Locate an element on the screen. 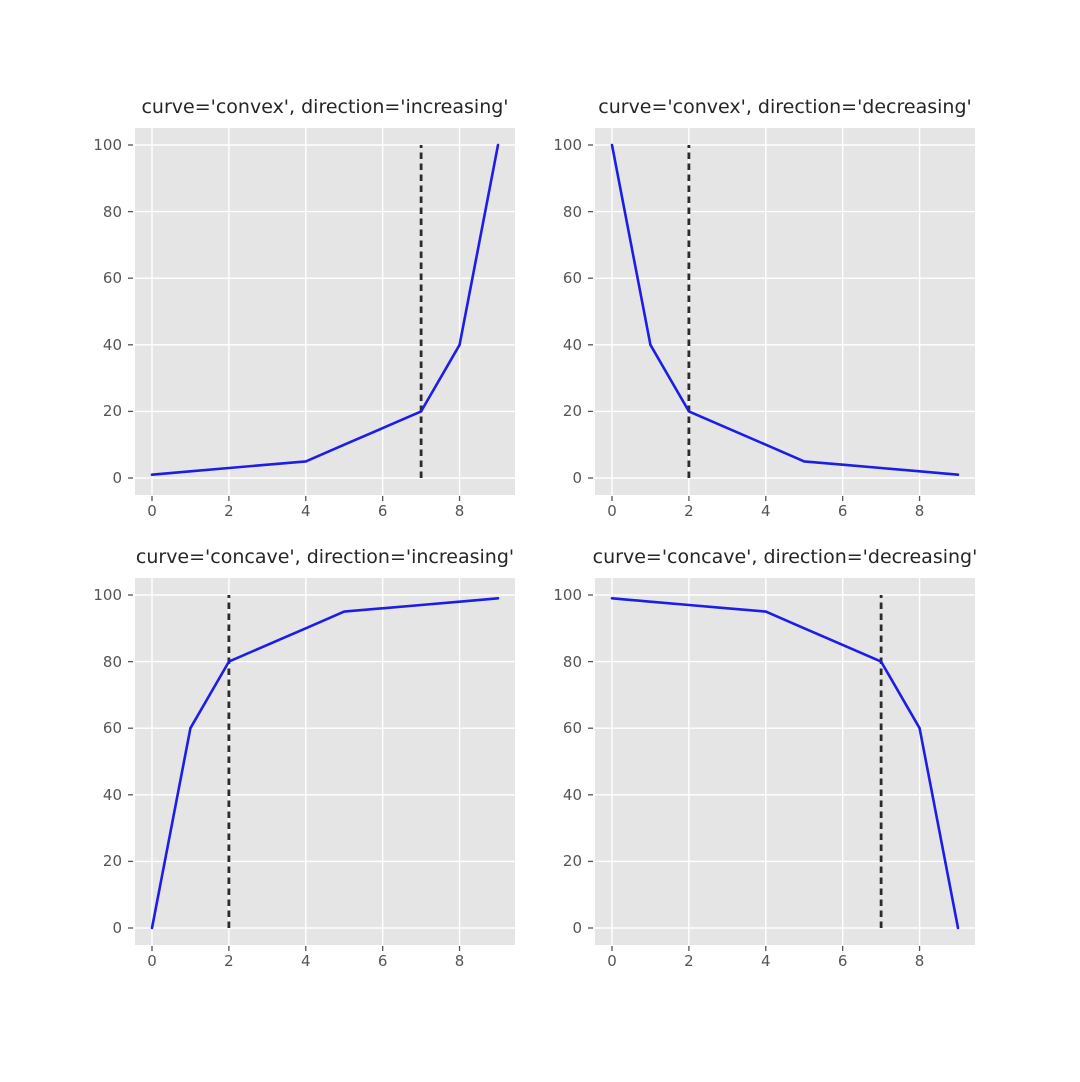 The height and width of the screenshot is (1082, 1080). plot-title: curve='concave', direction='increasing' is located at coordinates (325, 557).